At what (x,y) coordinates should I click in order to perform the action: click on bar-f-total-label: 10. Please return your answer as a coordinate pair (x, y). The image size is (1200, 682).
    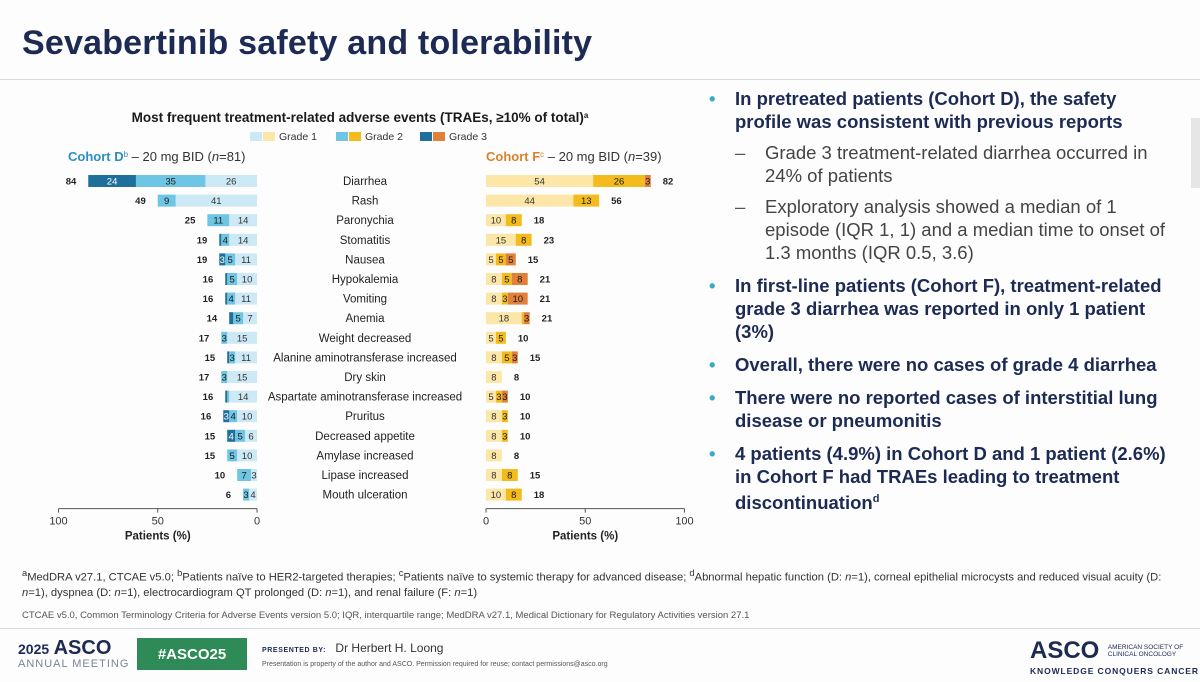
    Looking at the image, I should click on (525, 436).